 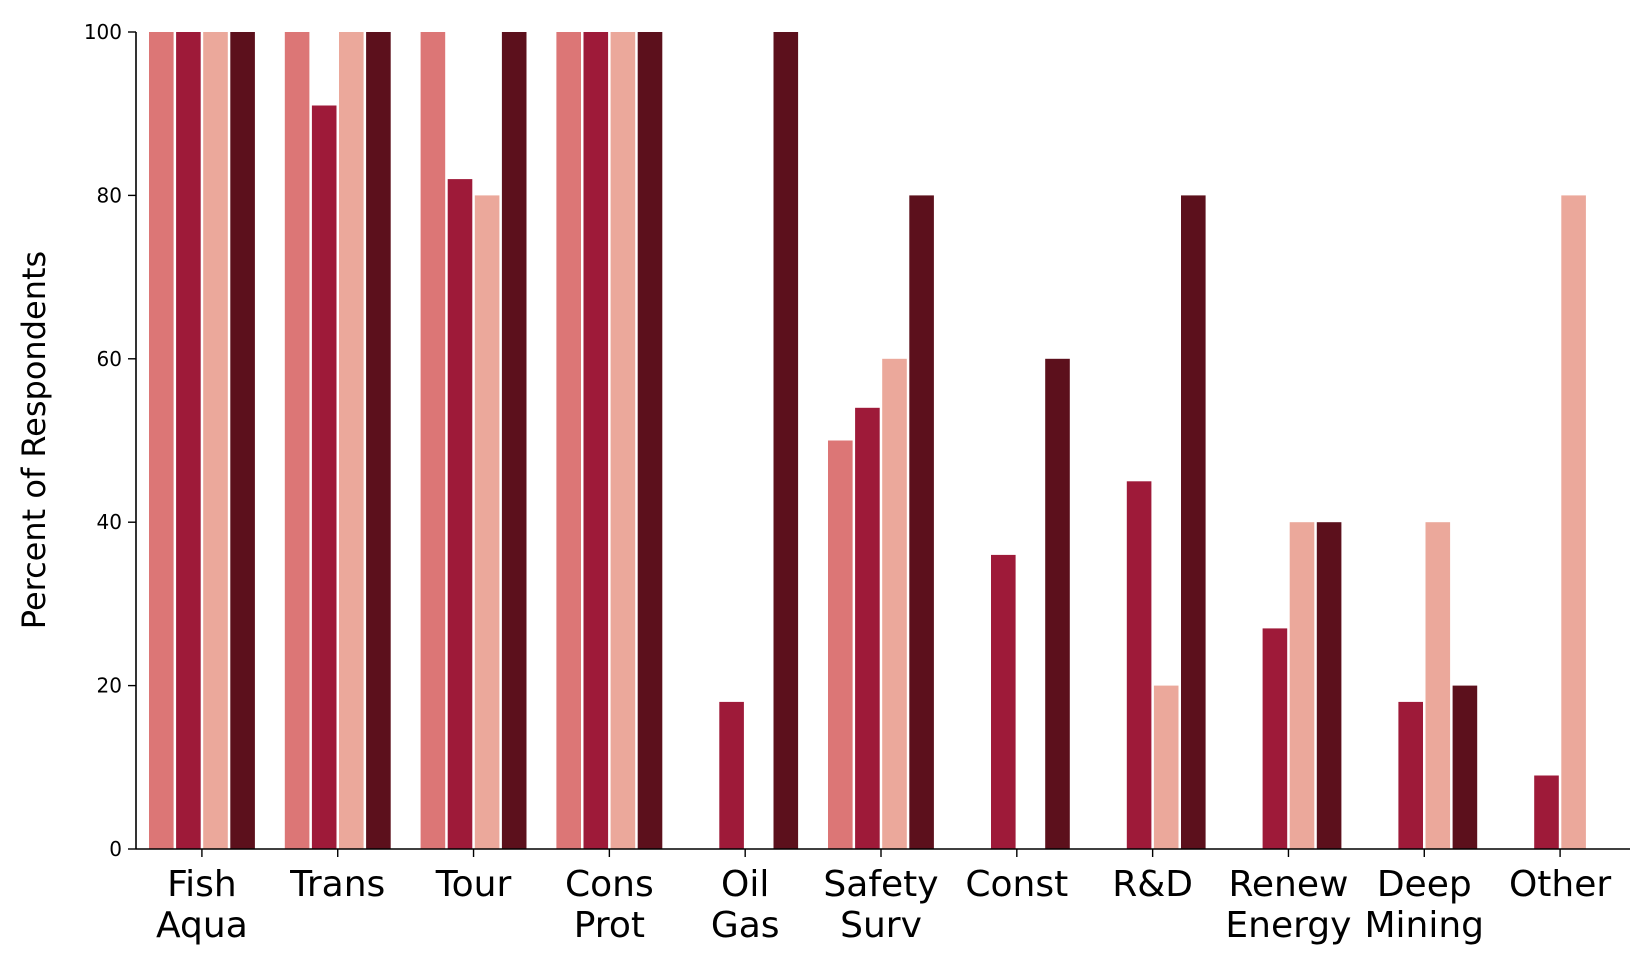 I want to click on x-tick-label: Deep Mining, so click(x=1424, y=905).